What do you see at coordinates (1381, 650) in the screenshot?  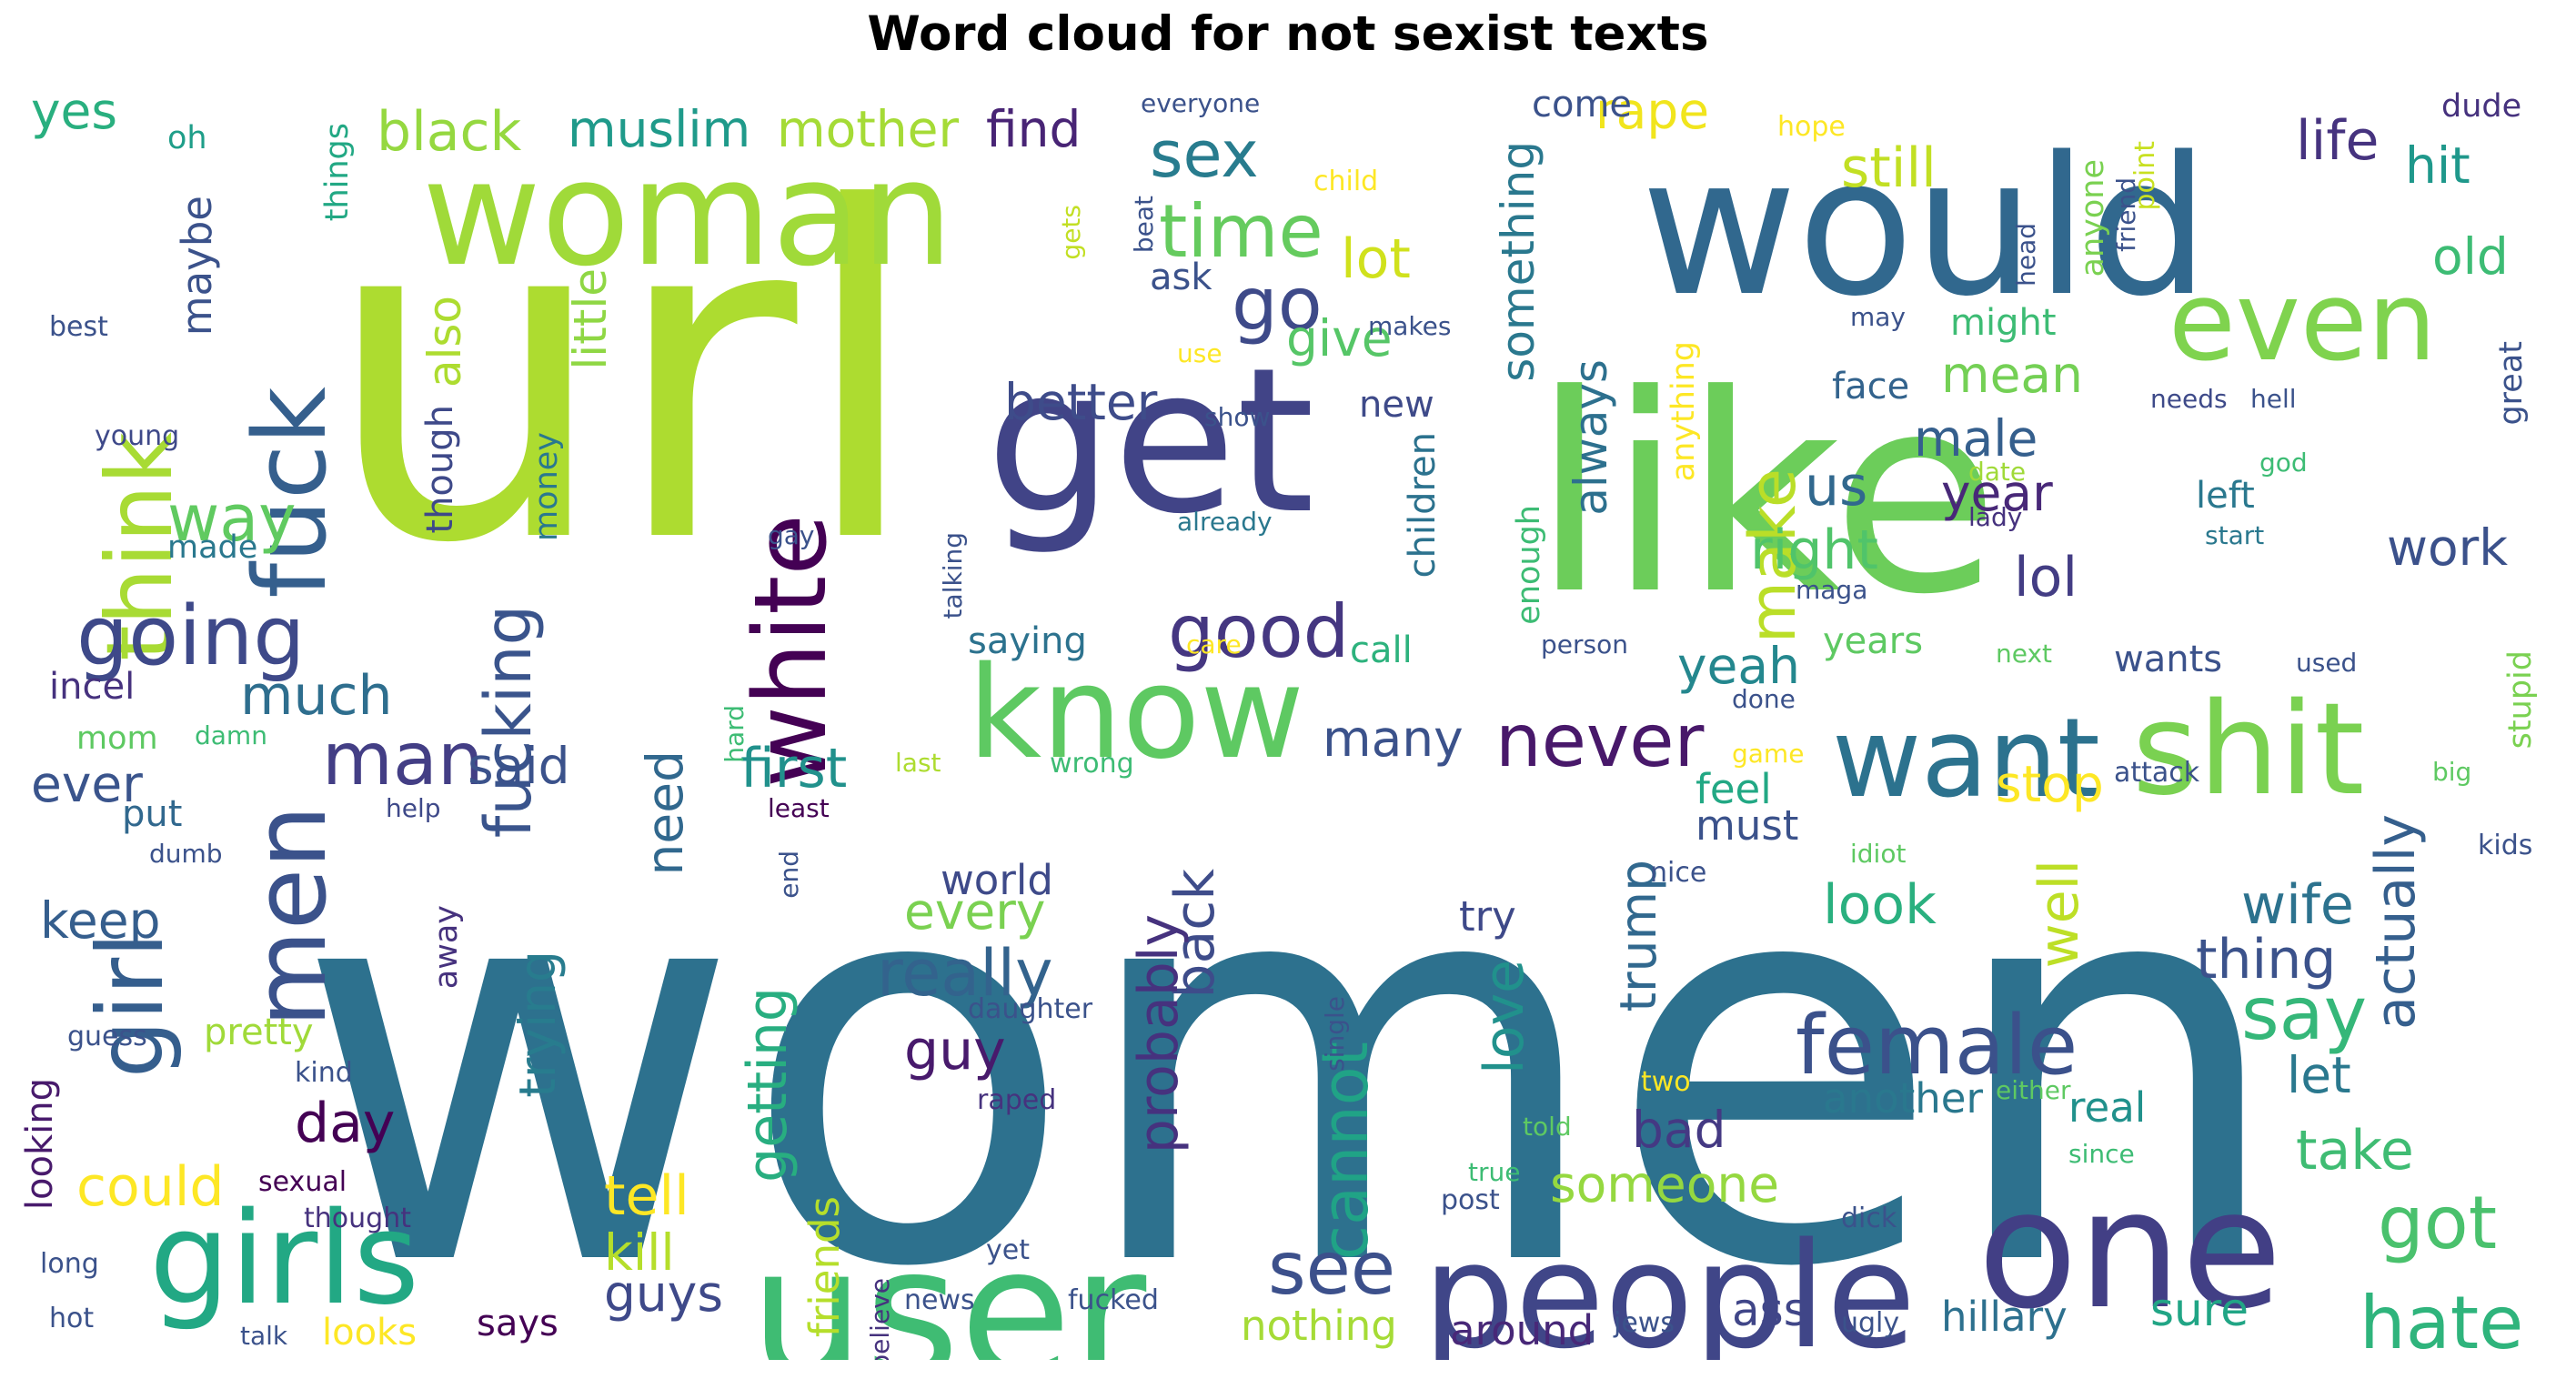 I see `word-call: call` at bounding box center [1381, 650].